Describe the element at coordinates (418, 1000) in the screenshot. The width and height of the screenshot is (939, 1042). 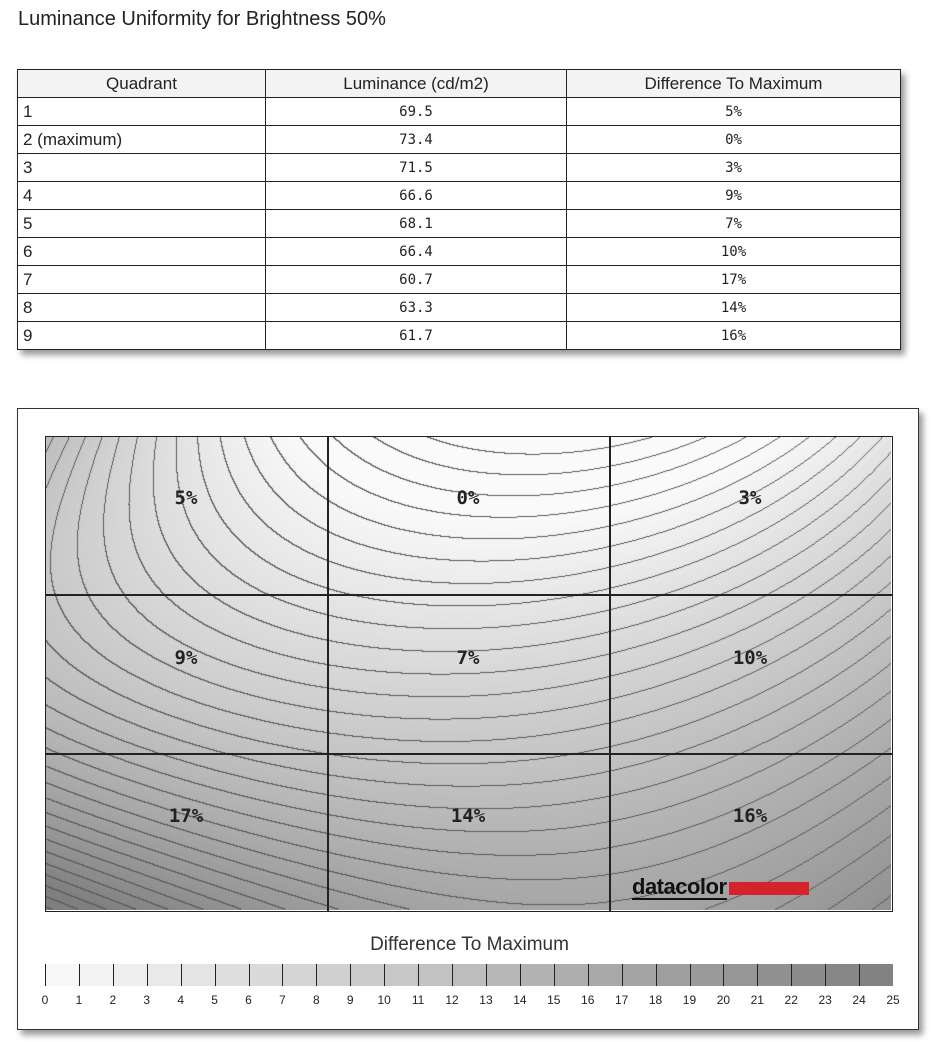
I see `legend-tick-label: 11` at that location.